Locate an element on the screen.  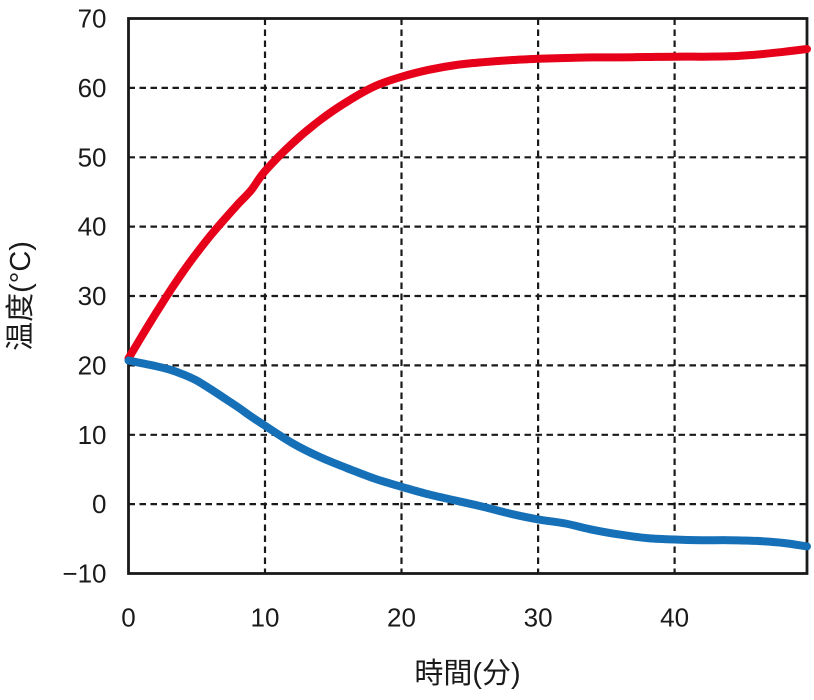
x-axis-tick-labels: 0 10 20 30 40 is located at coordinates (405, 618).